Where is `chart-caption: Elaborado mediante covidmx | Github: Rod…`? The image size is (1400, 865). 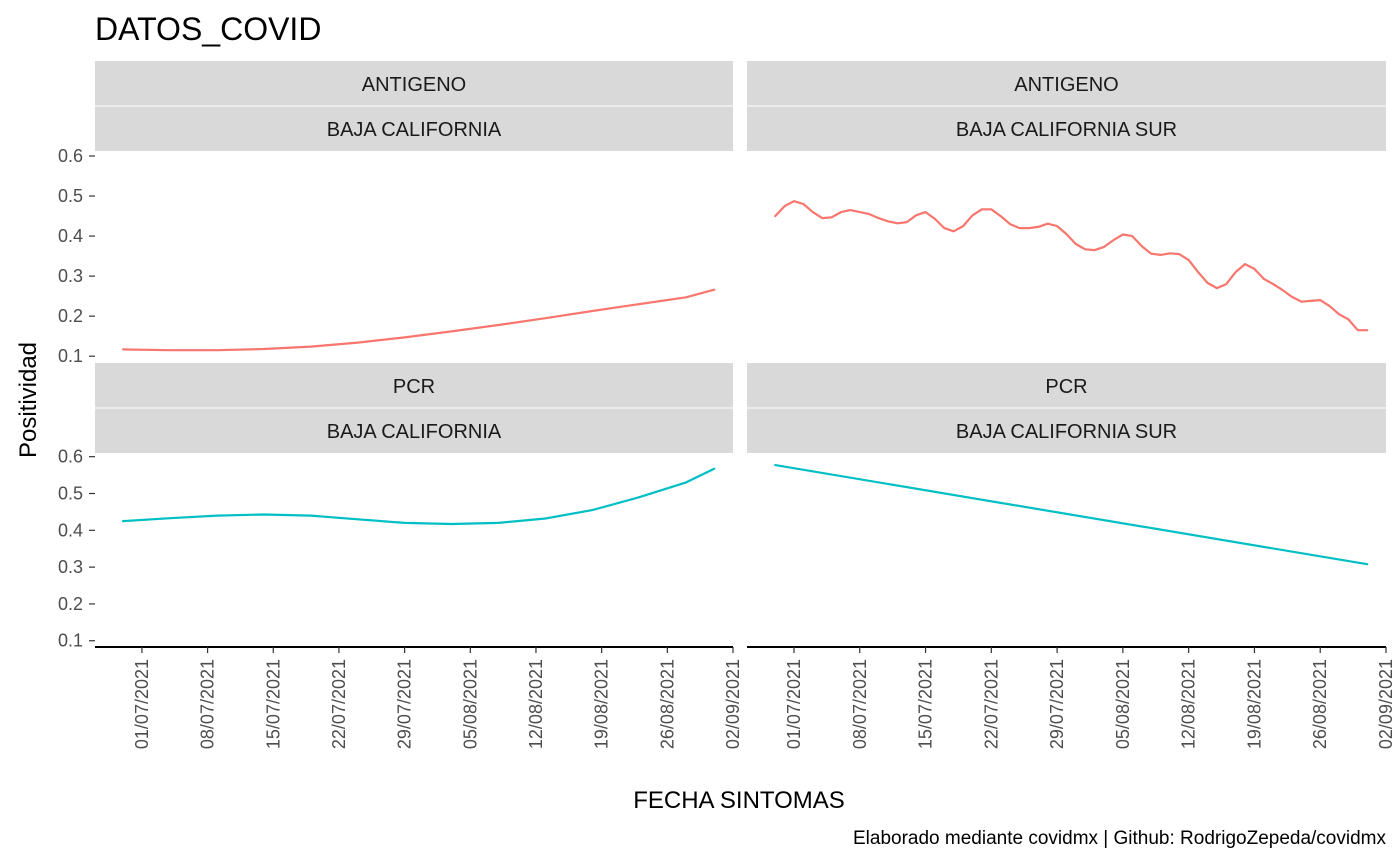 chart-caption: Elaborado mediante covidmx | Github: Rod… is located at coordinates (1119, 838).